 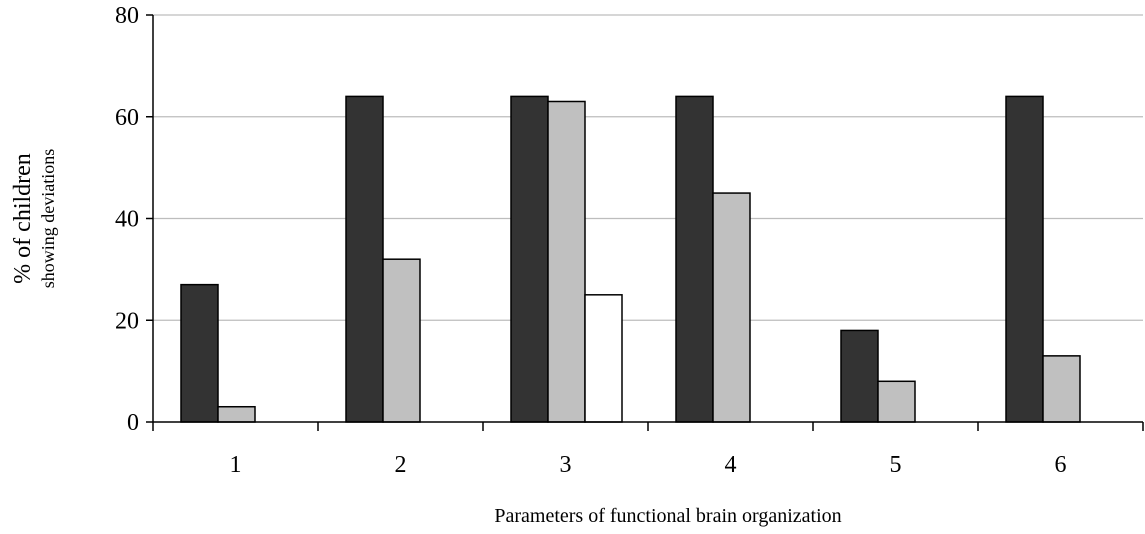 I want to click on y-tick-label: 0, so click(x=133, y=423).